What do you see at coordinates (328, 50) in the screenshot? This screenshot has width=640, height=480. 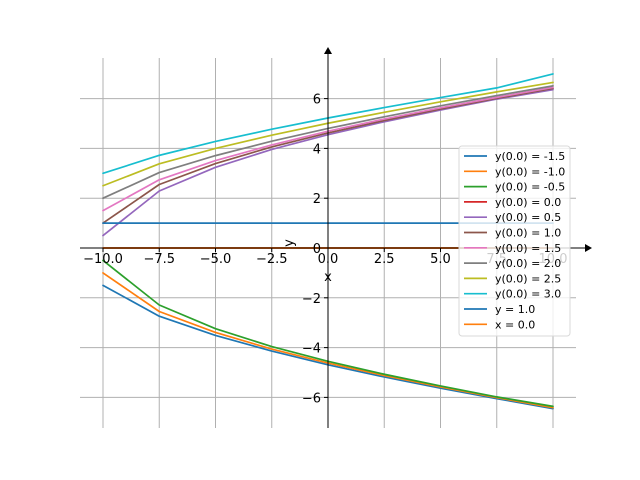 I see `y-axis-arrow-icon` at bounding box center [328, 50].